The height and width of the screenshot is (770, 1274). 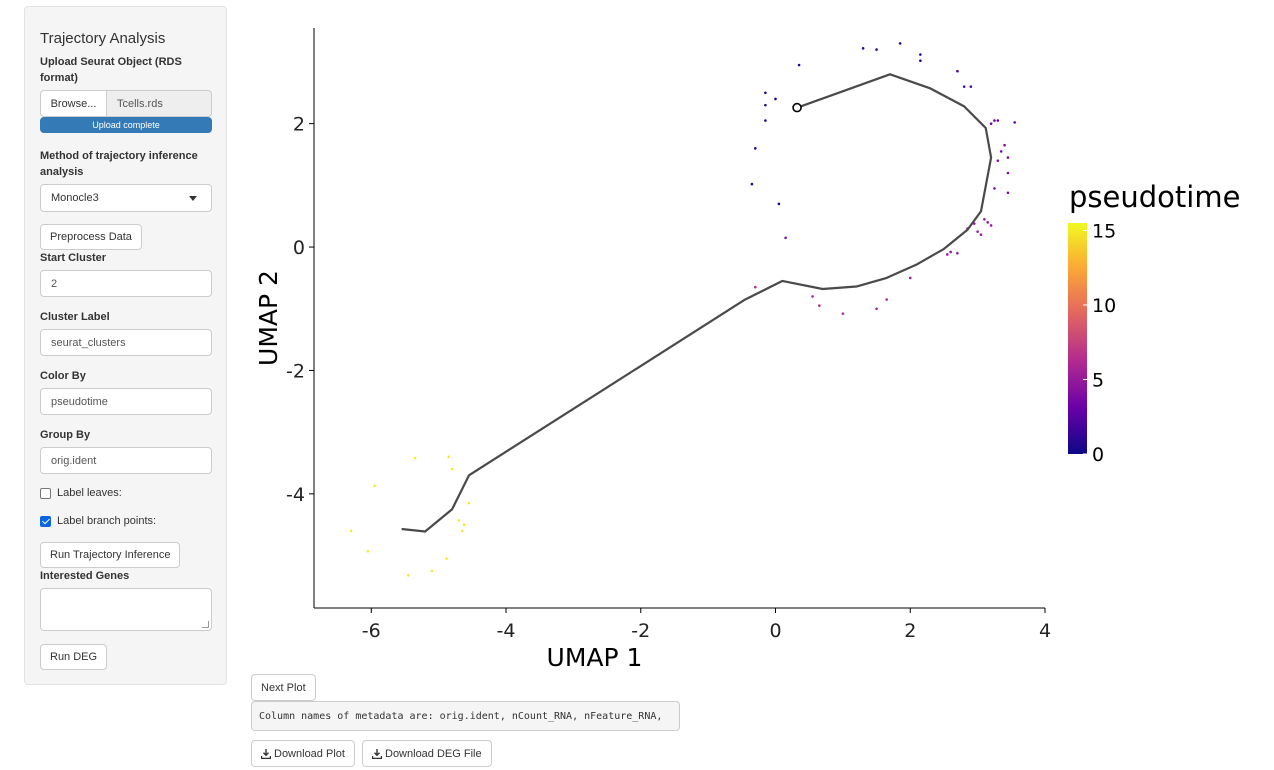 What do you see at coordinates (1045, 631) in the screenshot?
I see `x-tick-label: 4` at bounding box center [1045, 631].